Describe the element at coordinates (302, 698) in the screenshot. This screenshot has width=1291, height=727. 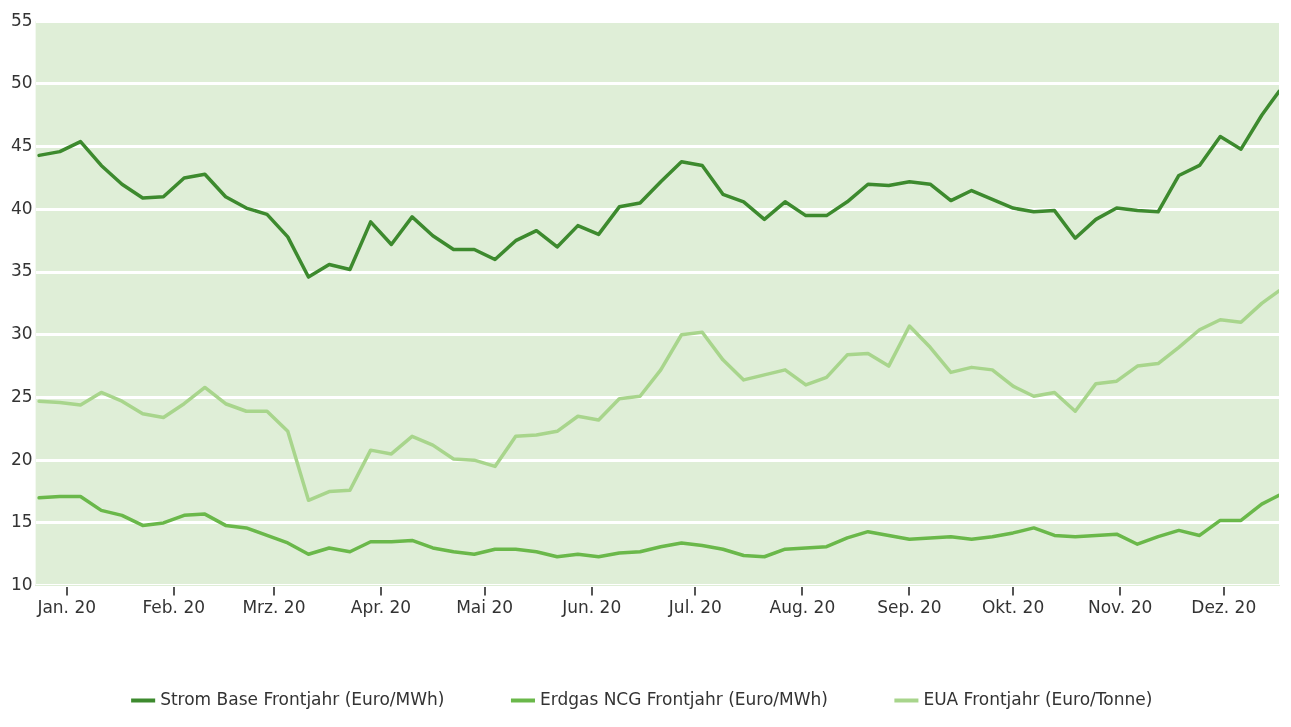
I see `legend-label: Strom Base Frontjahr (Euro/MWh)` at that location.